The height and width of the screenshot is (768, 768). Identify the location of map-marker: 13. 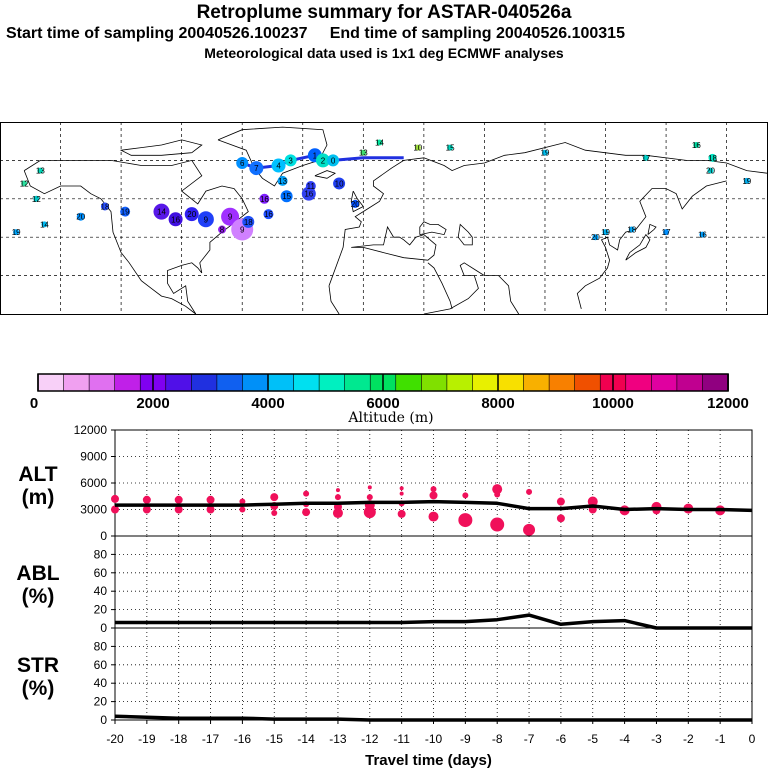
(363, 153).